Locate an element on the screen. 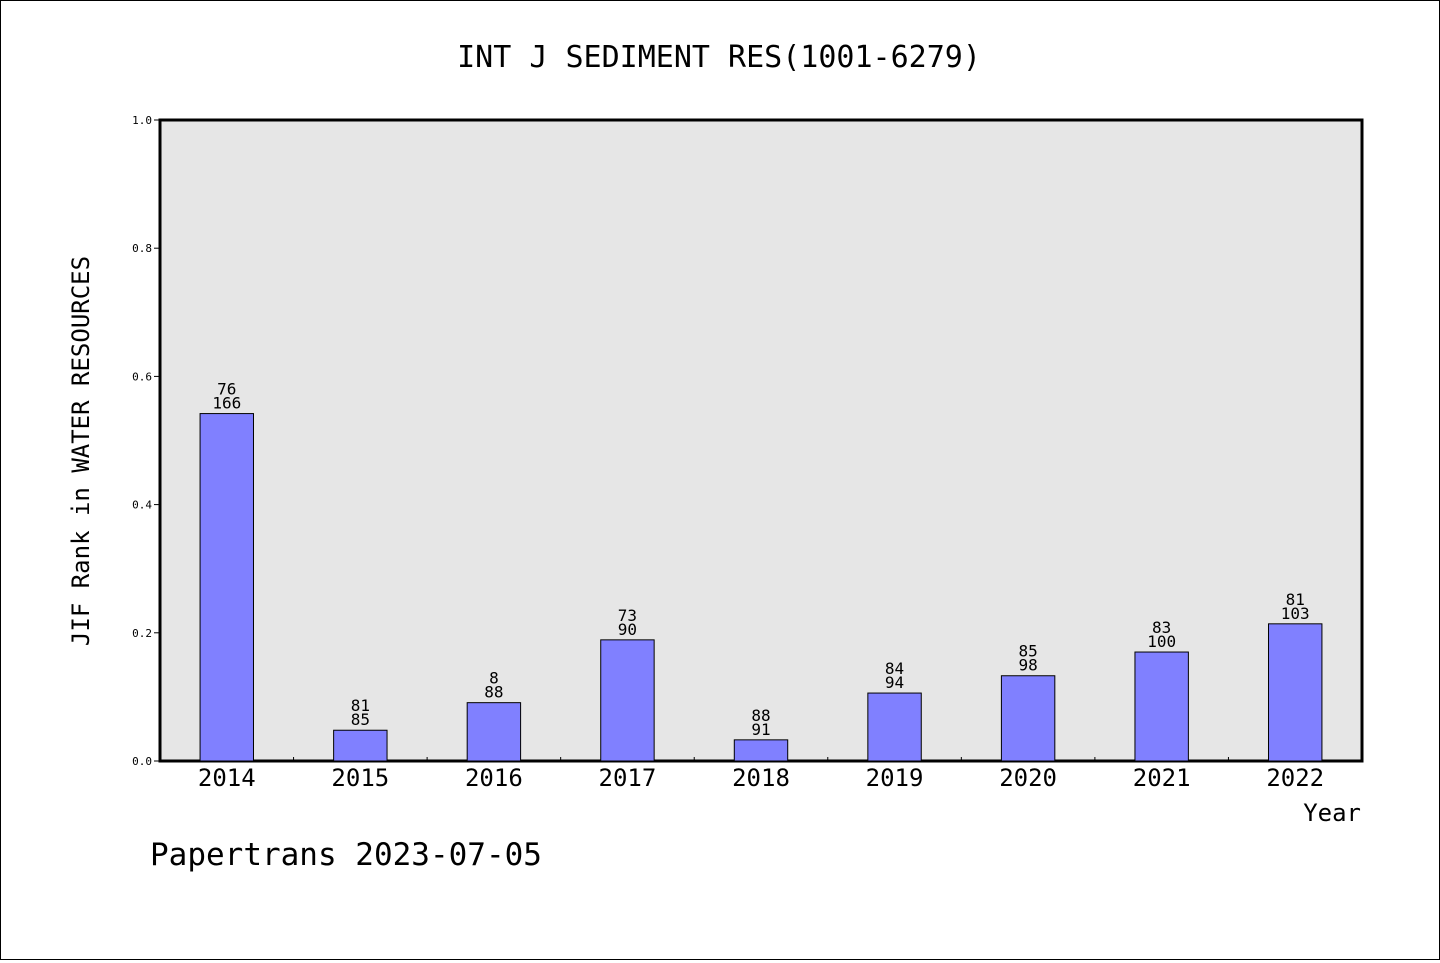 This screenshot has width=1440, height=963. bar-label-bottom: 94 is located at coordinates (894, 682).